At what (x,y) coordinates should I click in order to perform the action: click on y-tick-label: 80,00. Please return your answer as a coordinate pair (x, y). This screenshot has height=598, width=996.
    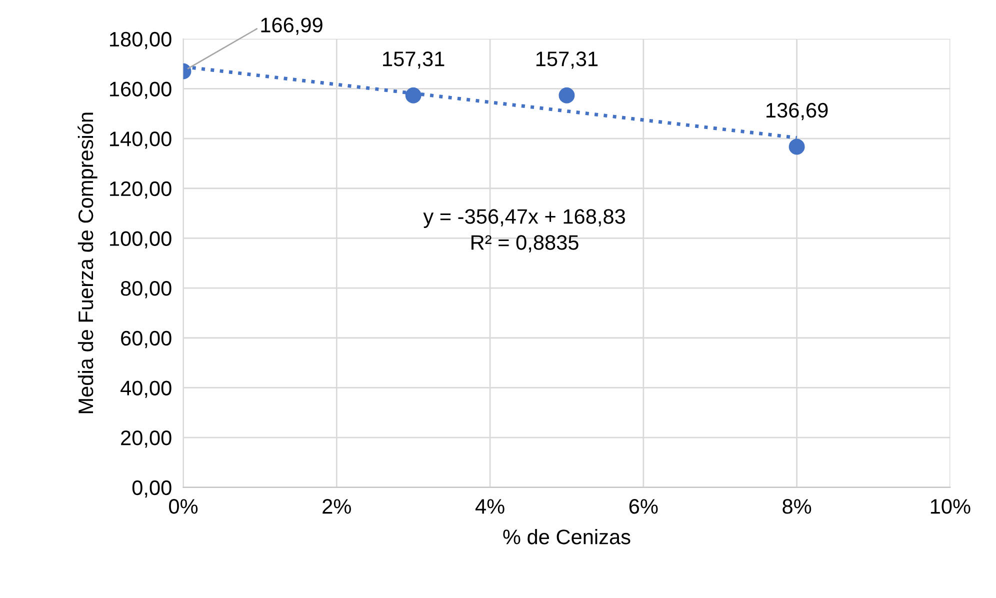
    Looking at the image, I should click on (146, 289).